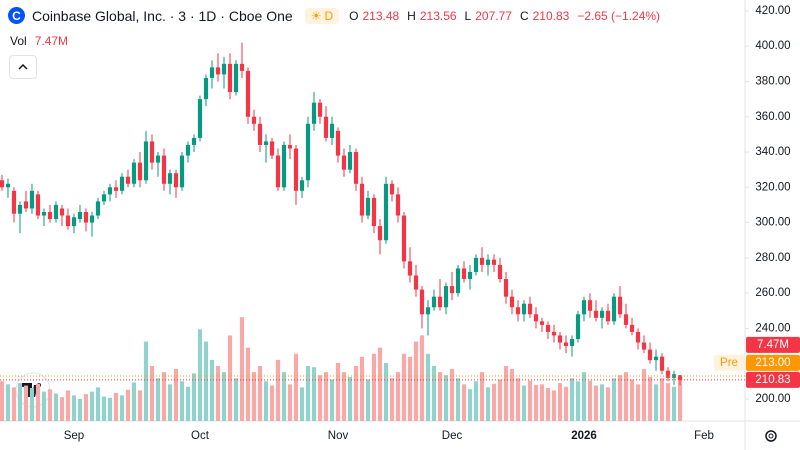  I want to click on collapse-button, so click(23, 67).